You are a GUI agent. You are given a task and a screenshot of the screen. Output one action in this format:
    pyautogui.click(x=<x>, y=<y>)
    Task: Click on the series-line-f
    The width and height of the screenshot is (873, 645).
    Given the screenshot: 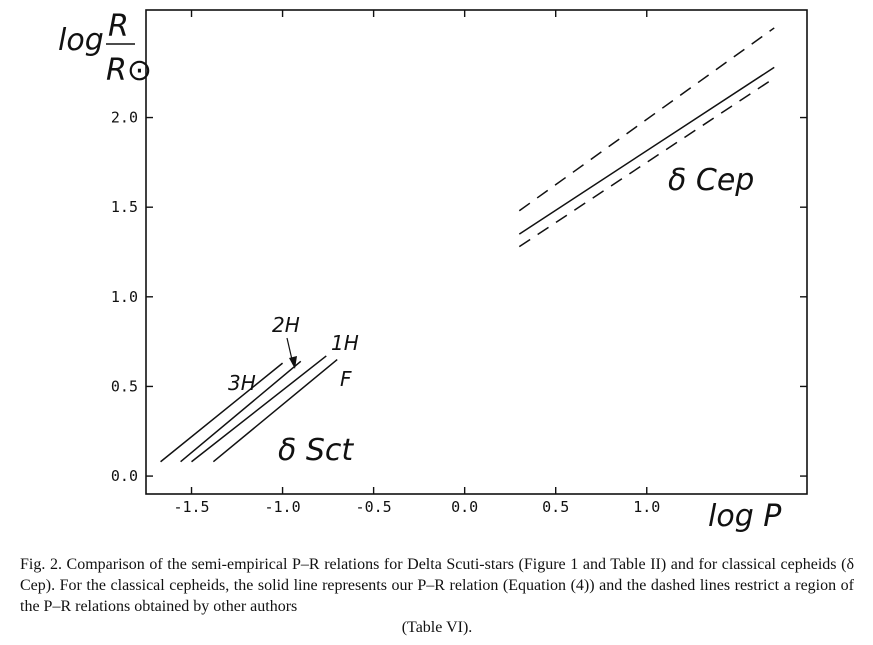 What is the action you would take?
    pyautogui.click(x=275, y=410)
    